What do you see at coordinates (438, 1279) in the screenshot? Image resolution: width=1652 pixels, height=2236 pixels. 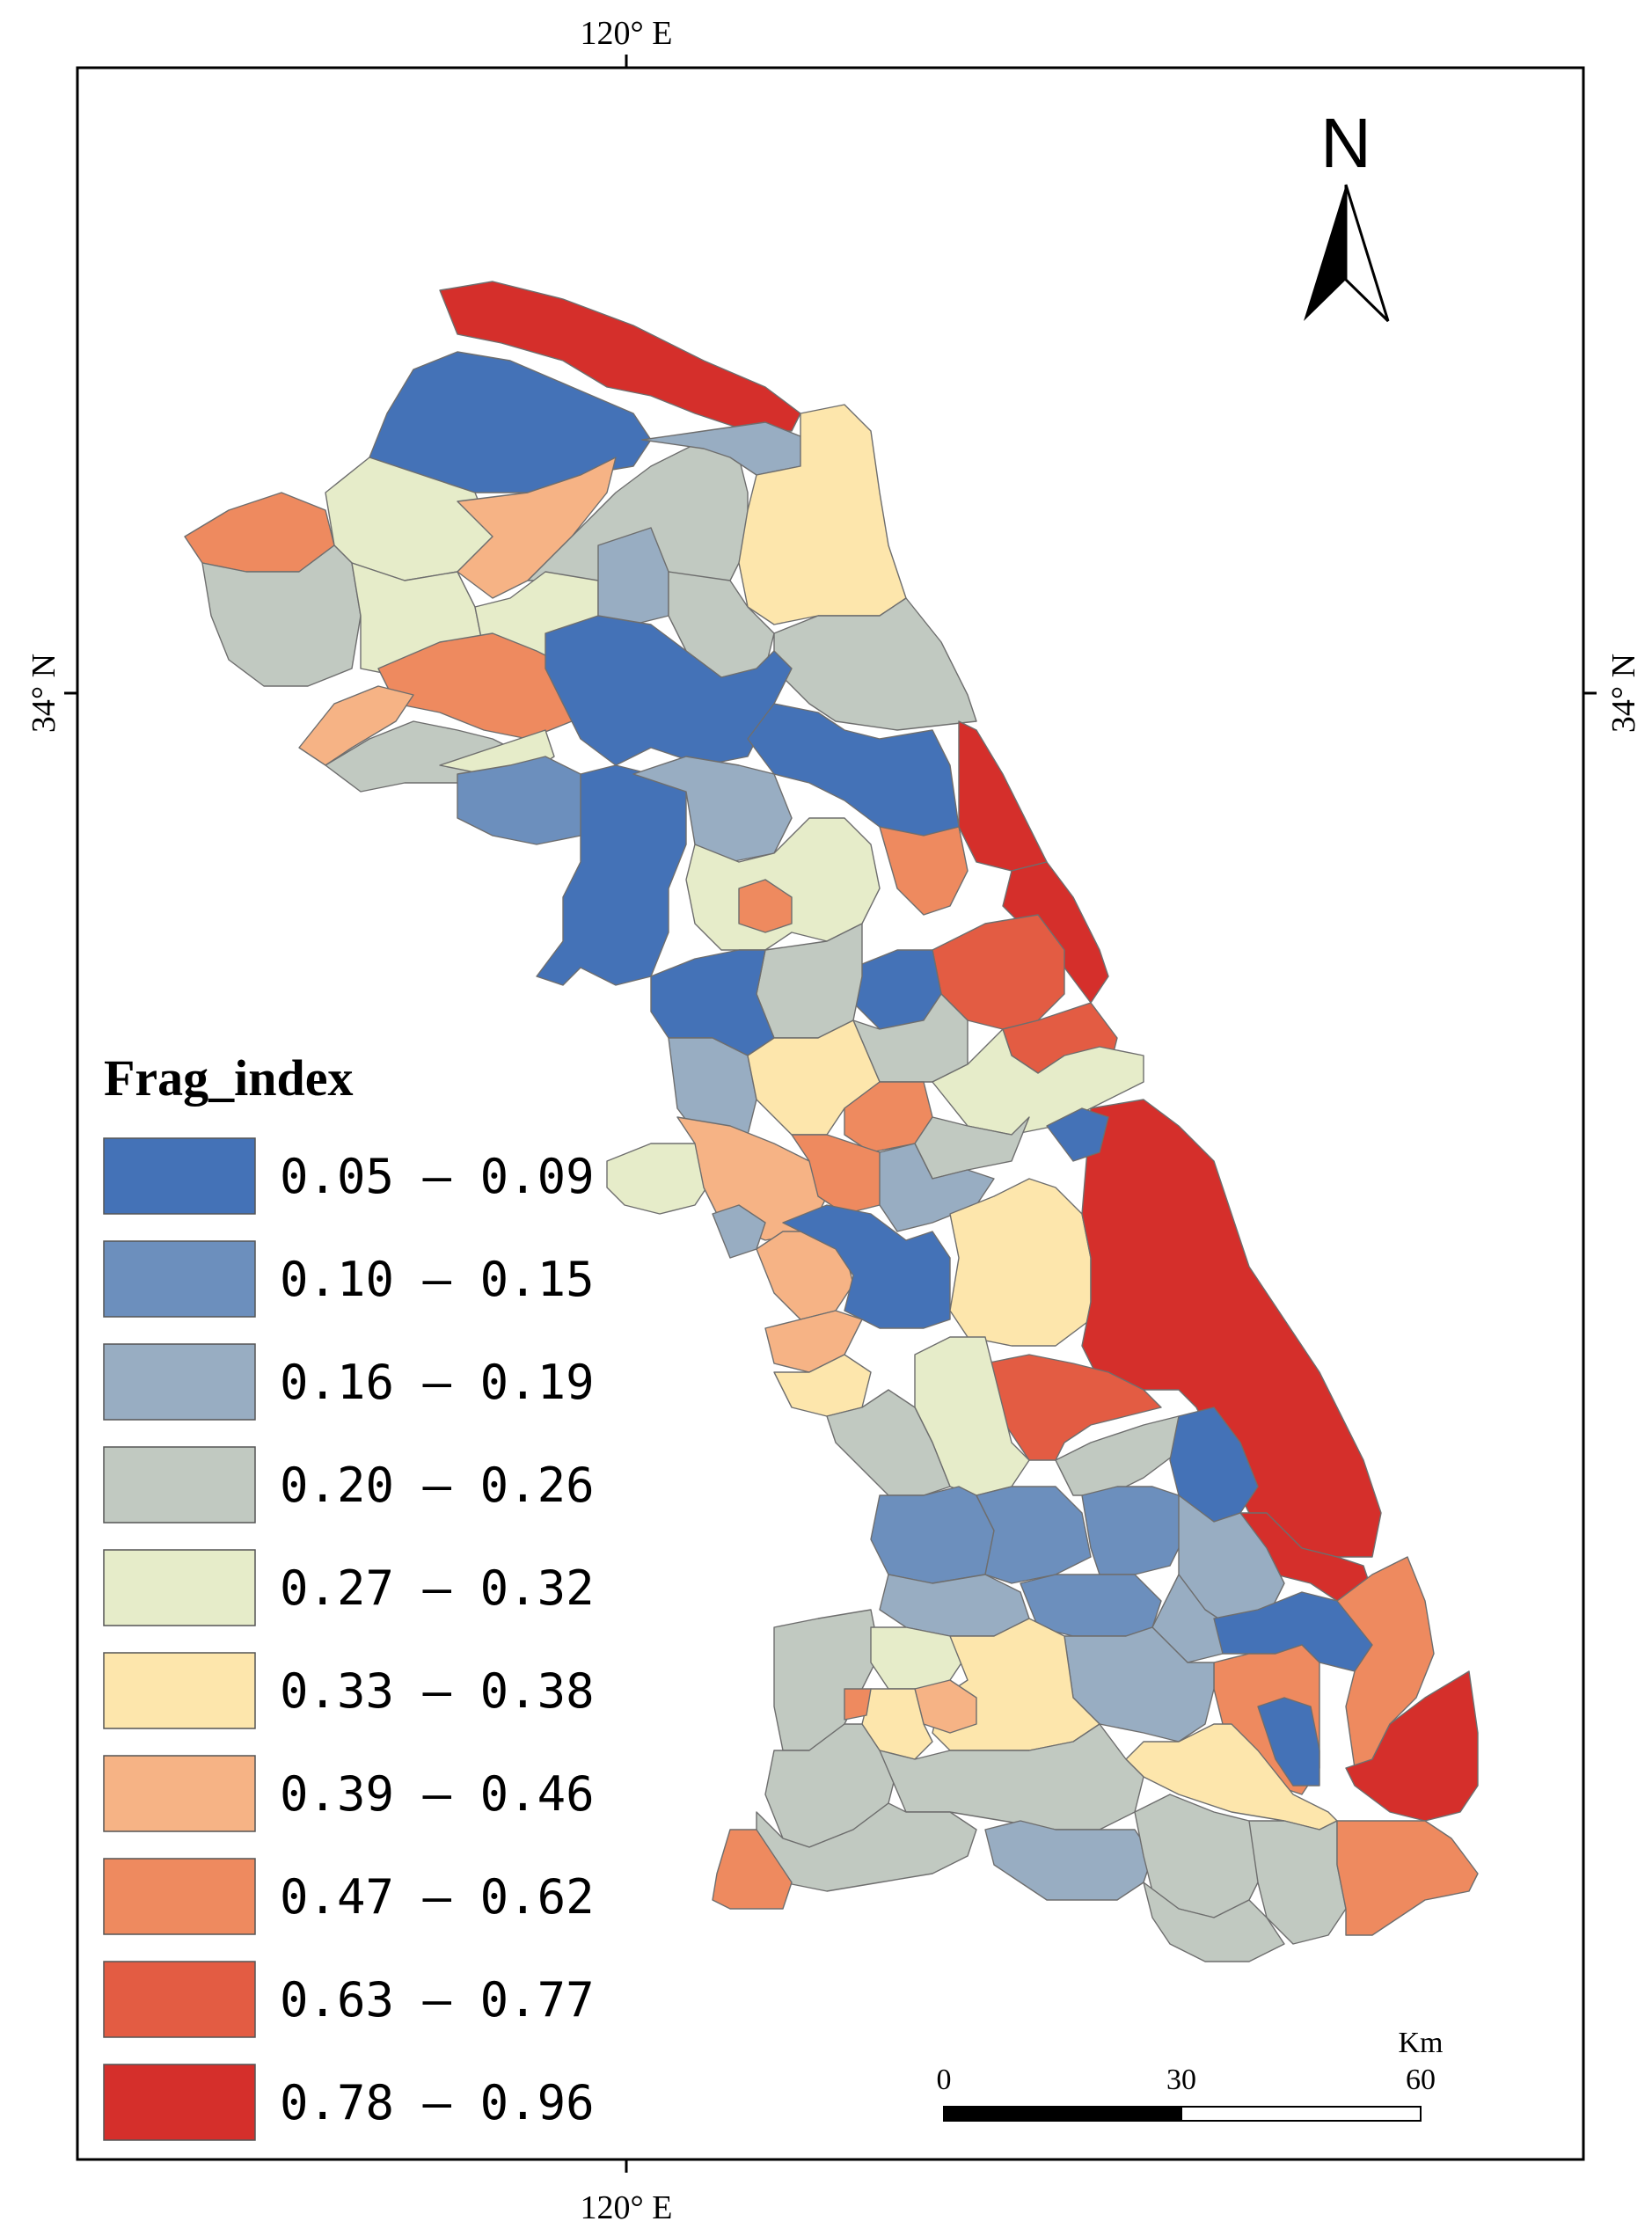 I see `legend-label-1: 0.10 – 0.15` at bounding box center [438, 1279].